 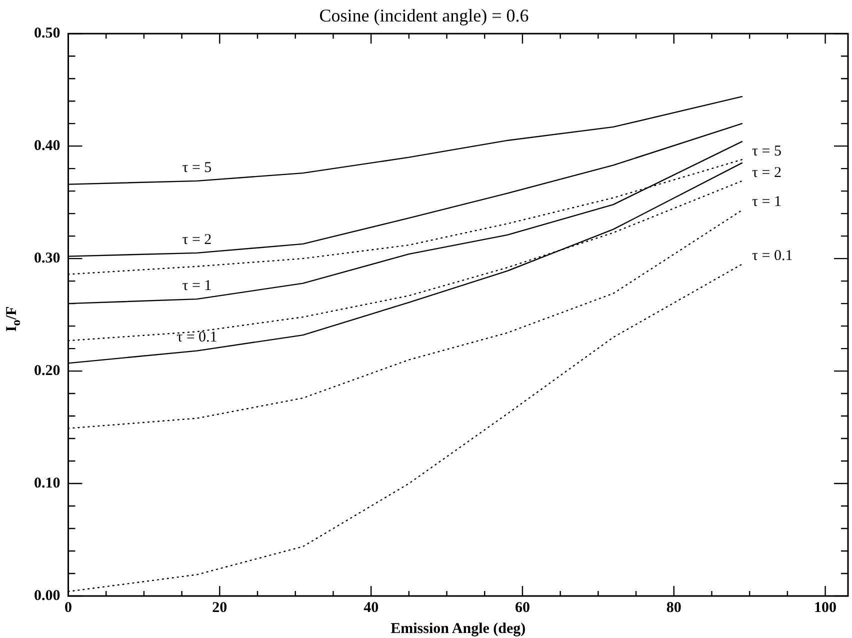 I want to click on x-tick-label: 60, so click(x=522, y=608).